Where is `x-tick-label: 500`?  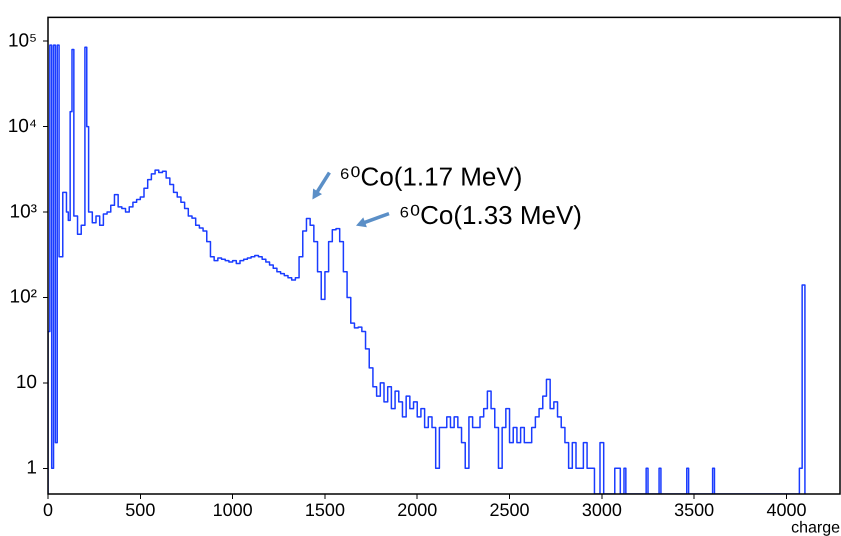
x-tick-label: 500 is located at coordinates (140, 510).